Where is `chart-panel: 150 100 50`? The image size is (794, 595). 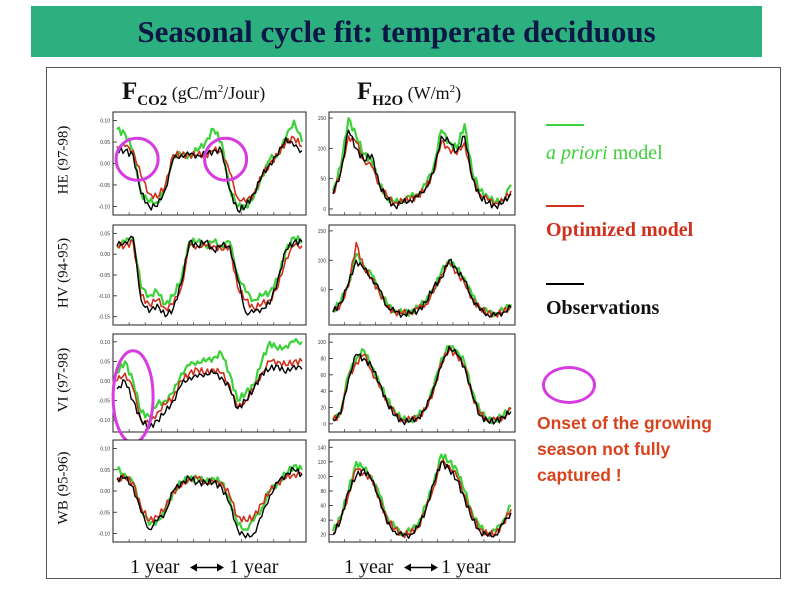
chart-panel: 150 100 50 is located at coordinates (417, 275).